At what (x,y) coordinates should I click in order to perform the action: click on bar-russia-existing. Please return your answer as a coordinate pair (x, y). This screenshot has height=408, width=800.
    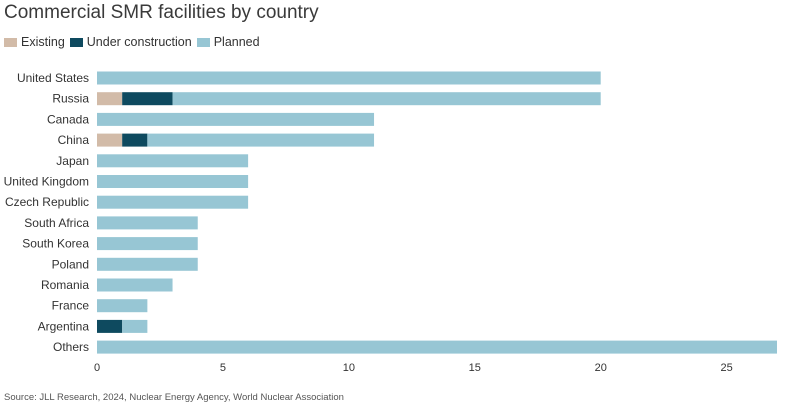
    Looking at the image, I should click on (110, 99).